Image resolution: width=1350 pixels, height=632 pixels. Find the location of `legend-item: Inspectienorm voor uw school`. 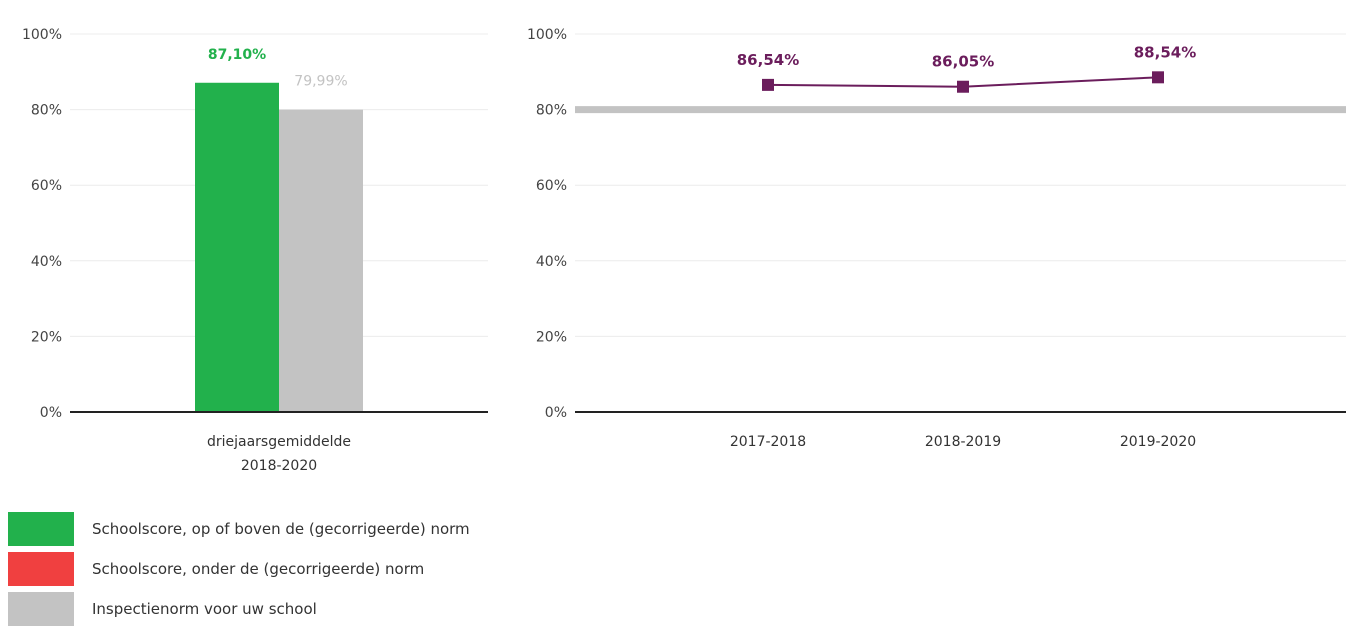

legend-item: Inspectienorm voor uw school is located at coordinates (239, 609).